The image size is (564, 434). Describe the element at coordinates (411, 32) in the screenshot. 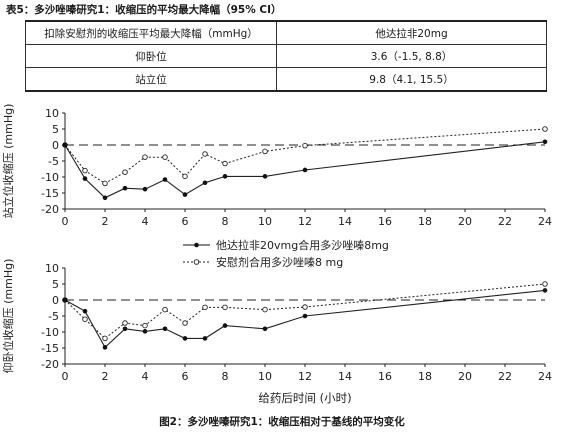

I see `table-header-cell: 他达拉非20mg` at that location.